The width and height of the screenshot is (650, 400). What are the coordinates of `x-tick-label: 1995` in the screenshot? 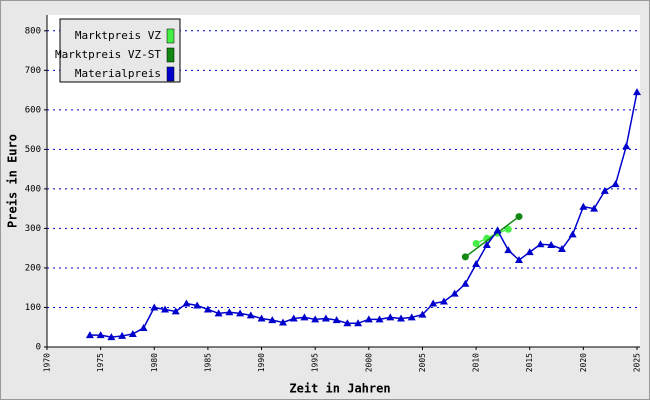 It's located at (315, 362).